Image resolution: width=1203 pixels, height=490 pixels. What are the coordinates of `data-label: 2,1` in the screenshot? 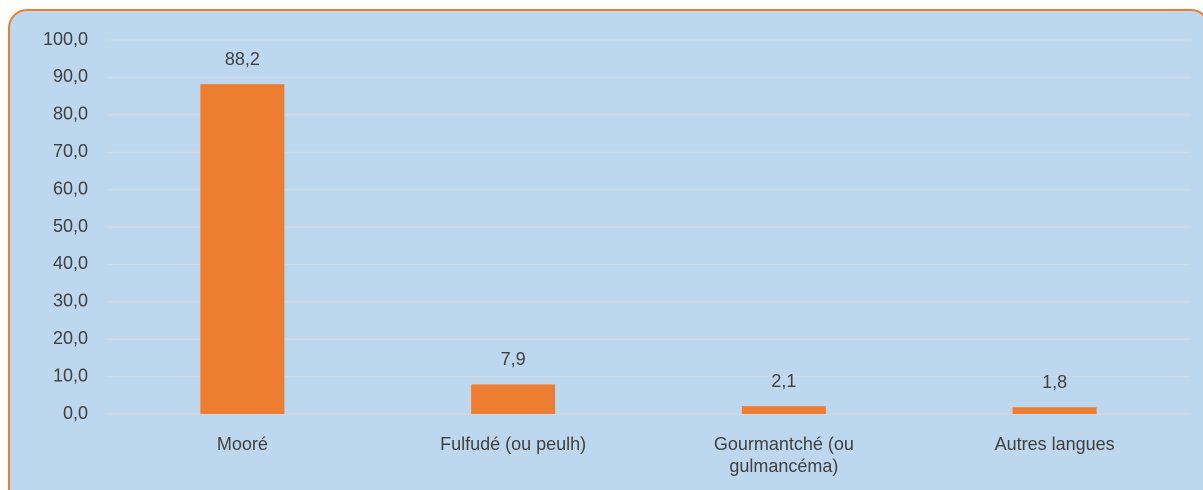 It's located at (783, 381).